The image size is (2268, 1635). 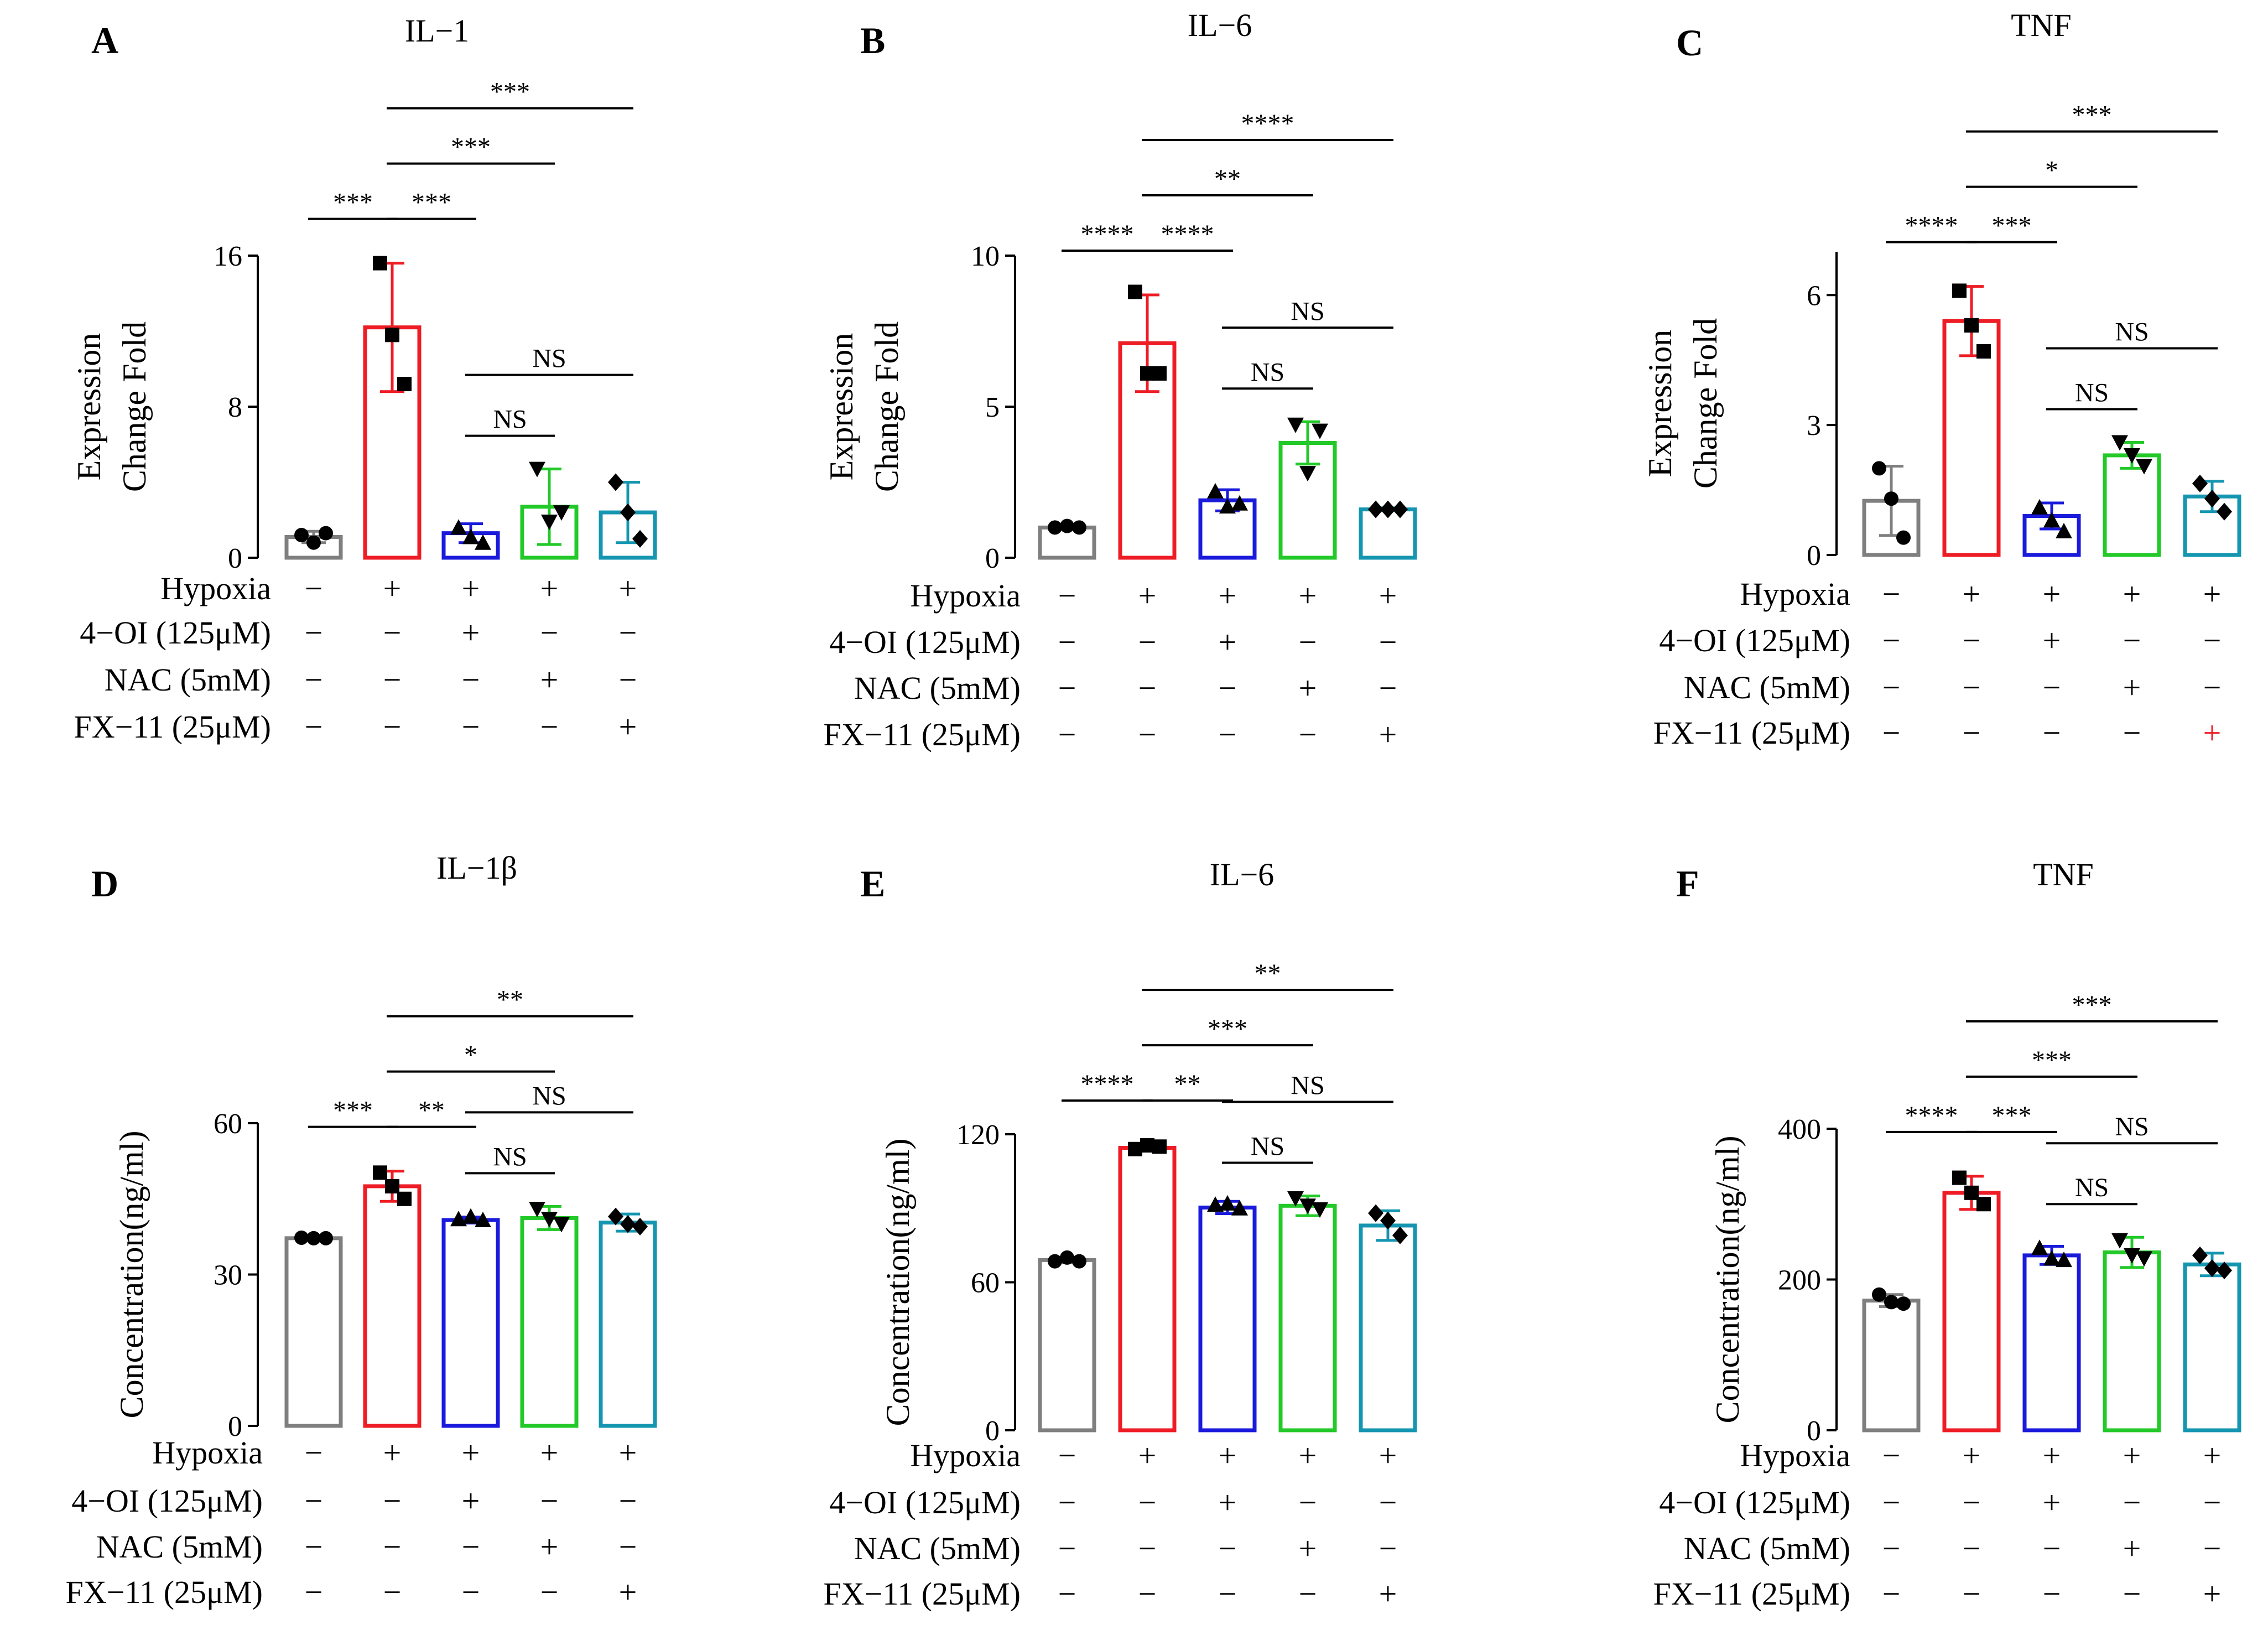 I want to click on panel-d-y-axis-label-line: Concentration(ng/ml), so click(x=132, y=1275).